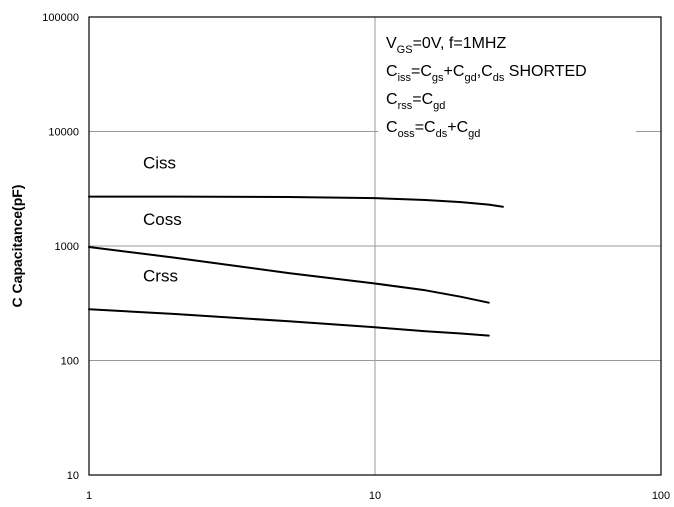 This screenshot has width=674, height=507. What do you see at coordinates (159, 163) in the screenshot?
I see `series-label-ciss: Ciss` at bounding box center [159, 163].